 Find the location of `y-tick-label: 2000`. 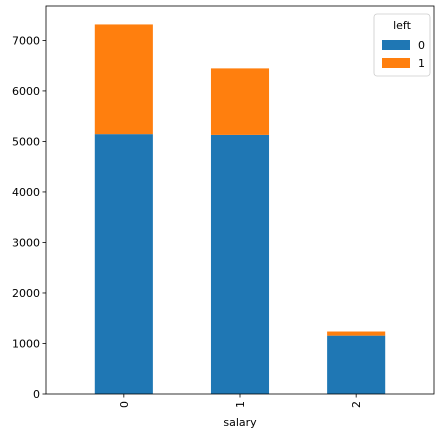

y-tick-label: 2000 is located at coordinates (26, 293).